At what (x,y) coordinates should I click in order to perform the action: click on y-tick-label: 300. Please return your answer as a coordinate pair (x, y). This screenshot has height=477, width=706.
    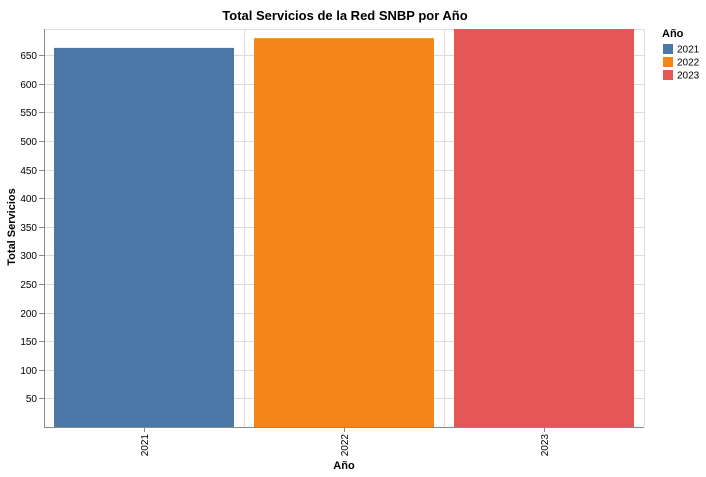
    Looking at the image, I should click on (28, 256).